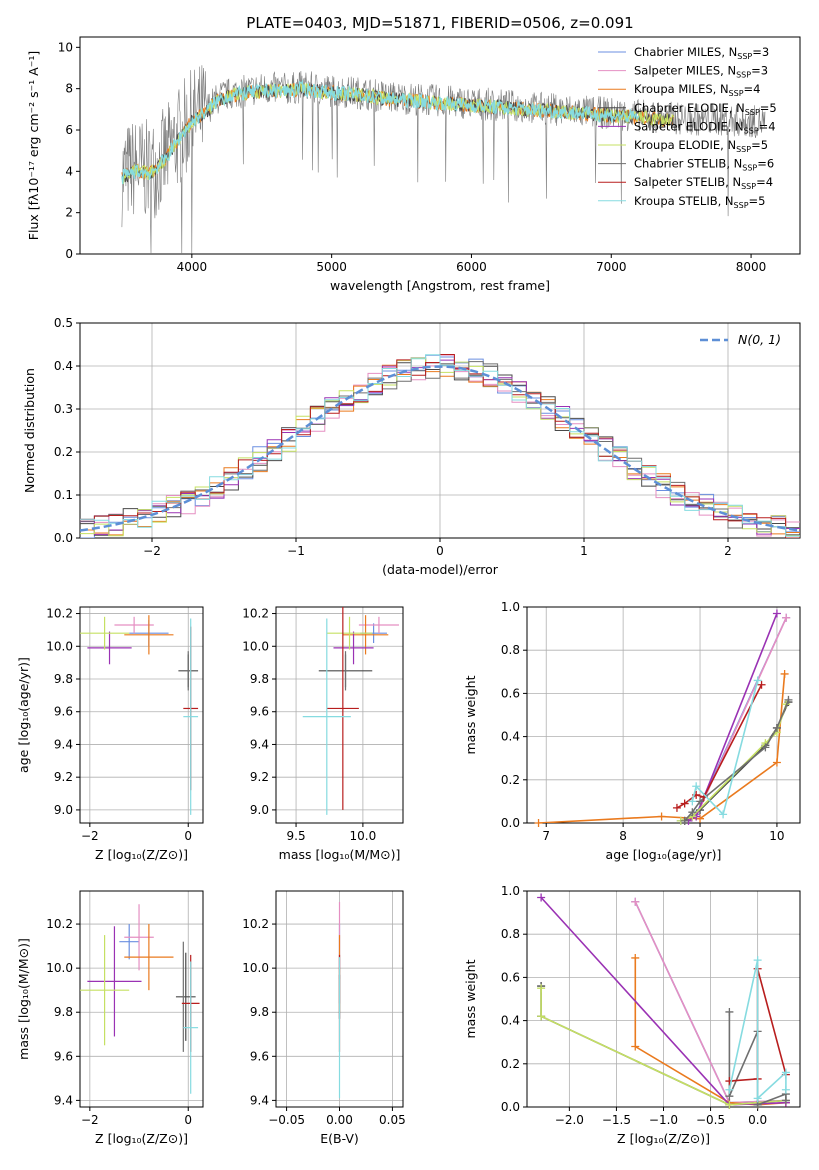  What do you see at coordinates (63, 323) in the screenshot?
I see `y-tick-label: 0.5` at bounding box center [63, 323].